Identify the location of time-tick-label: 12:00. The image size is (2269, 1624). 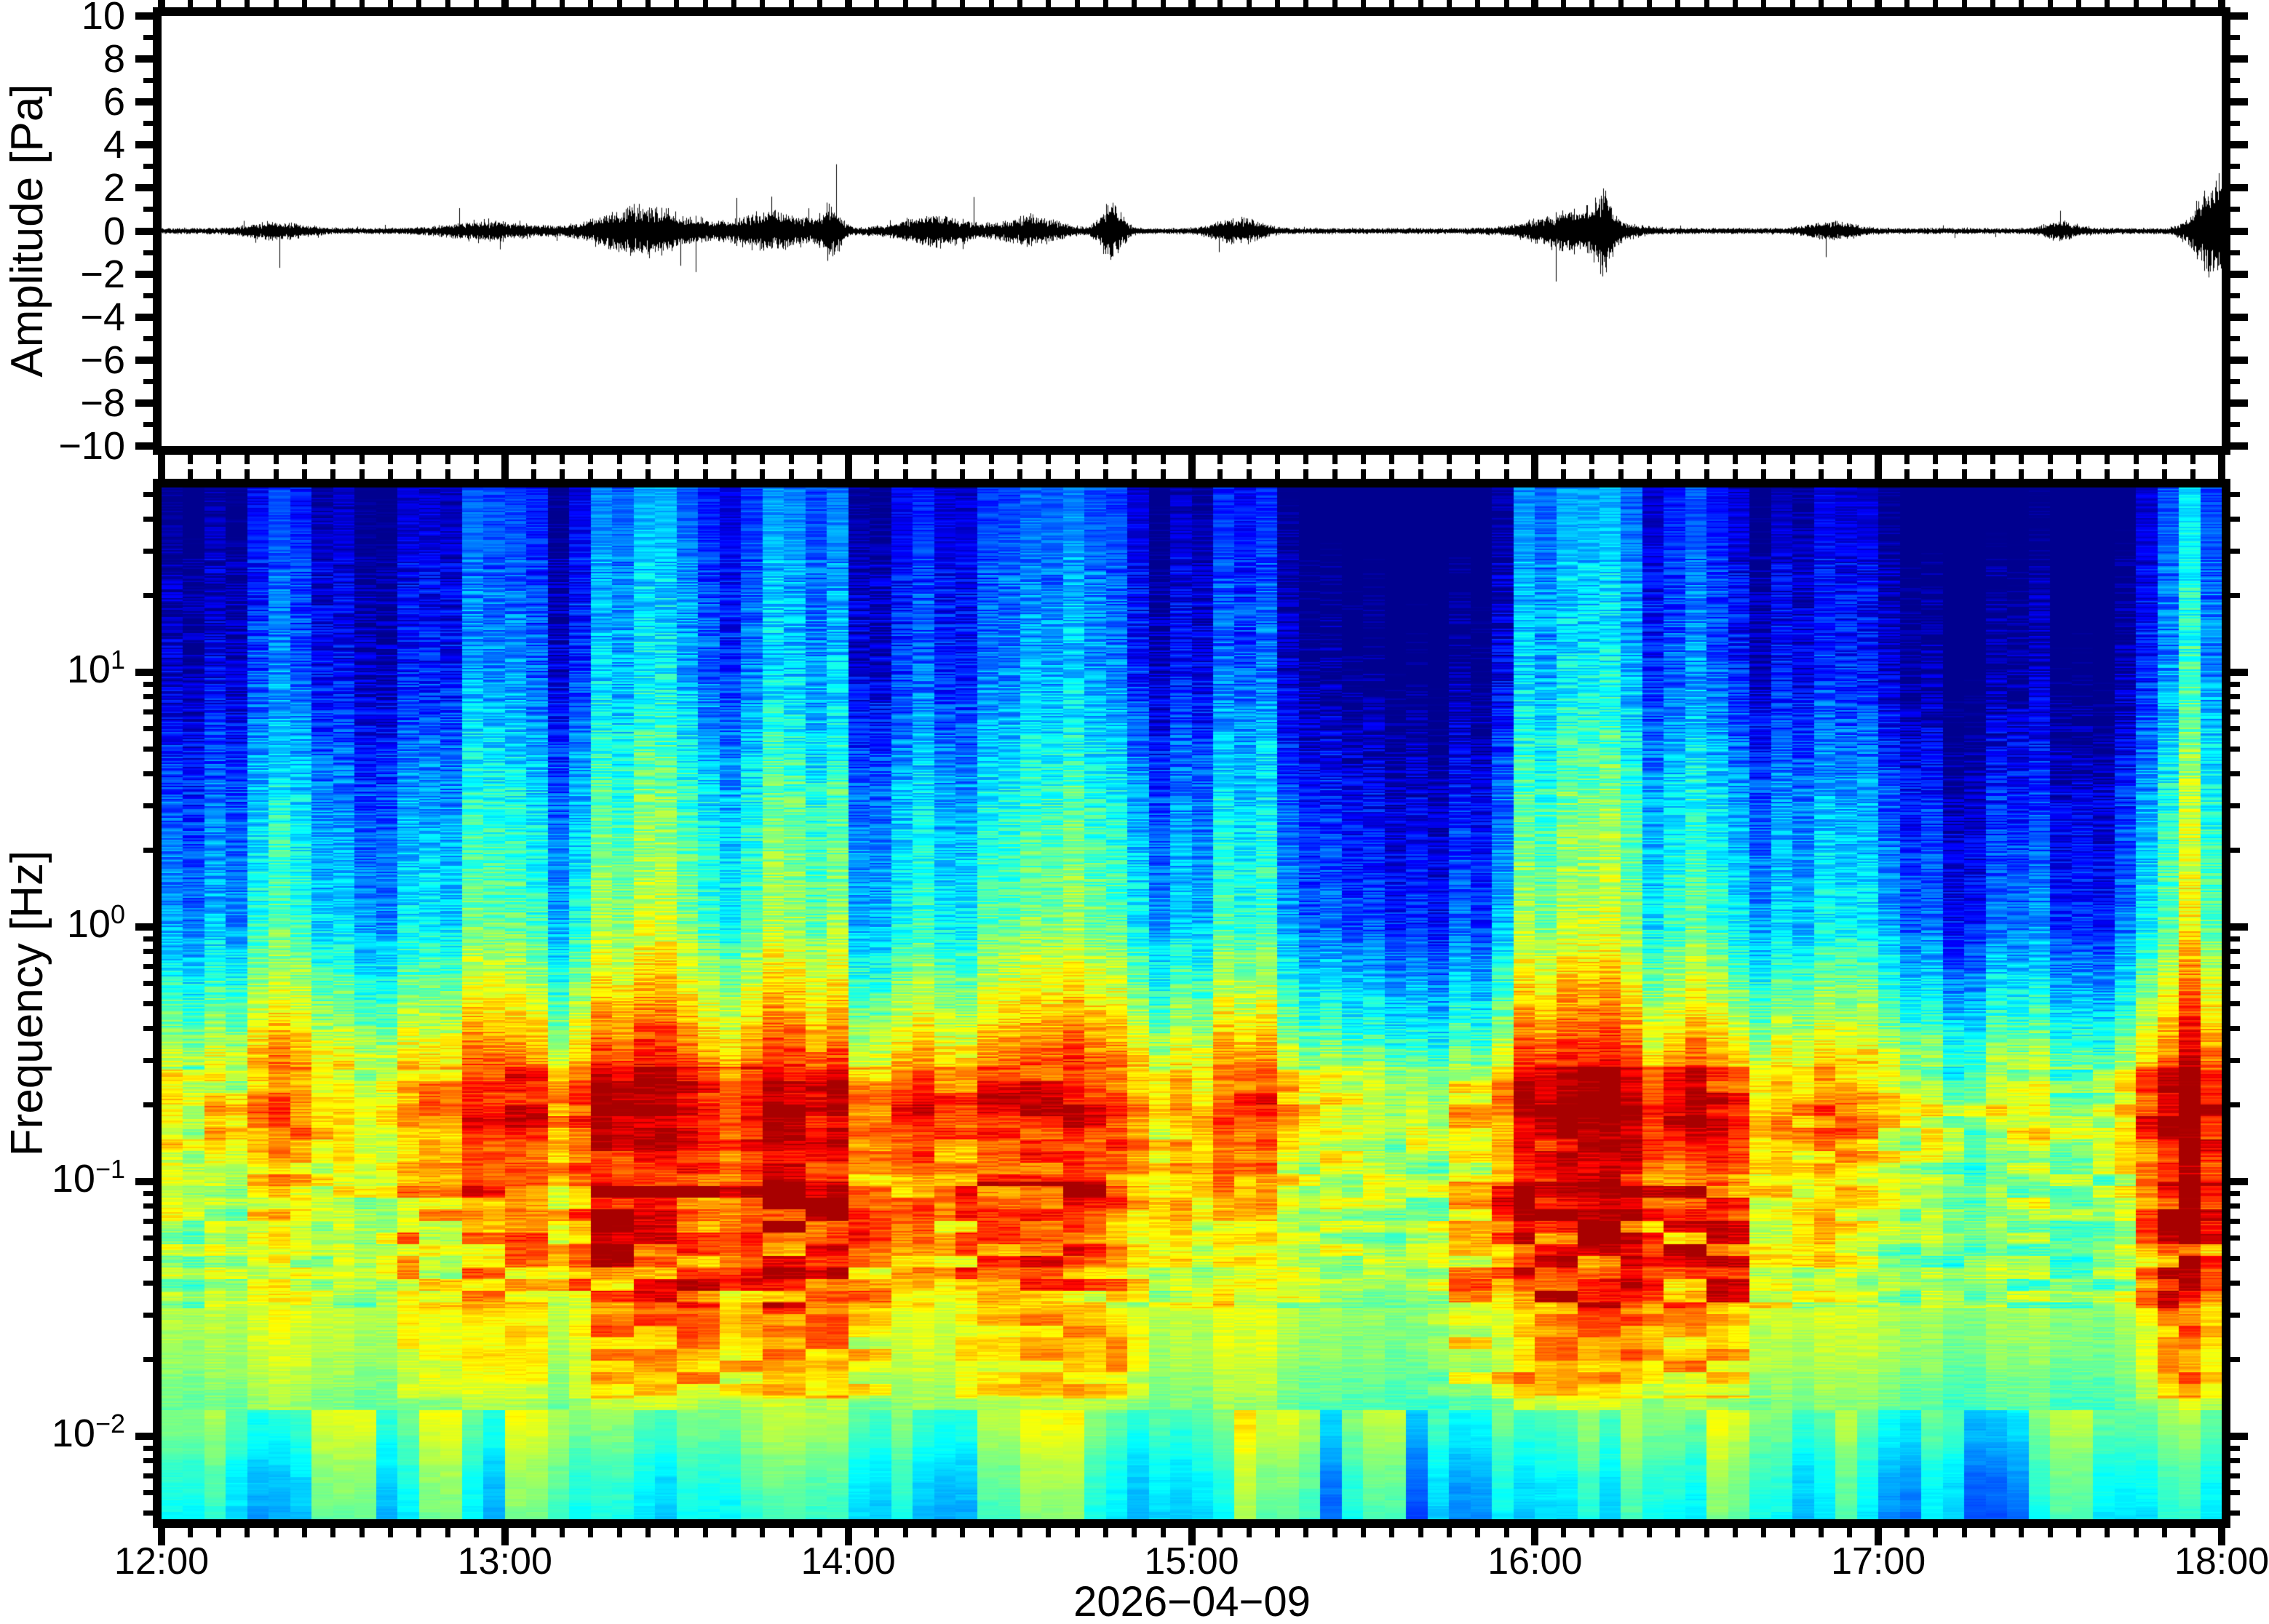
(162, 1561).